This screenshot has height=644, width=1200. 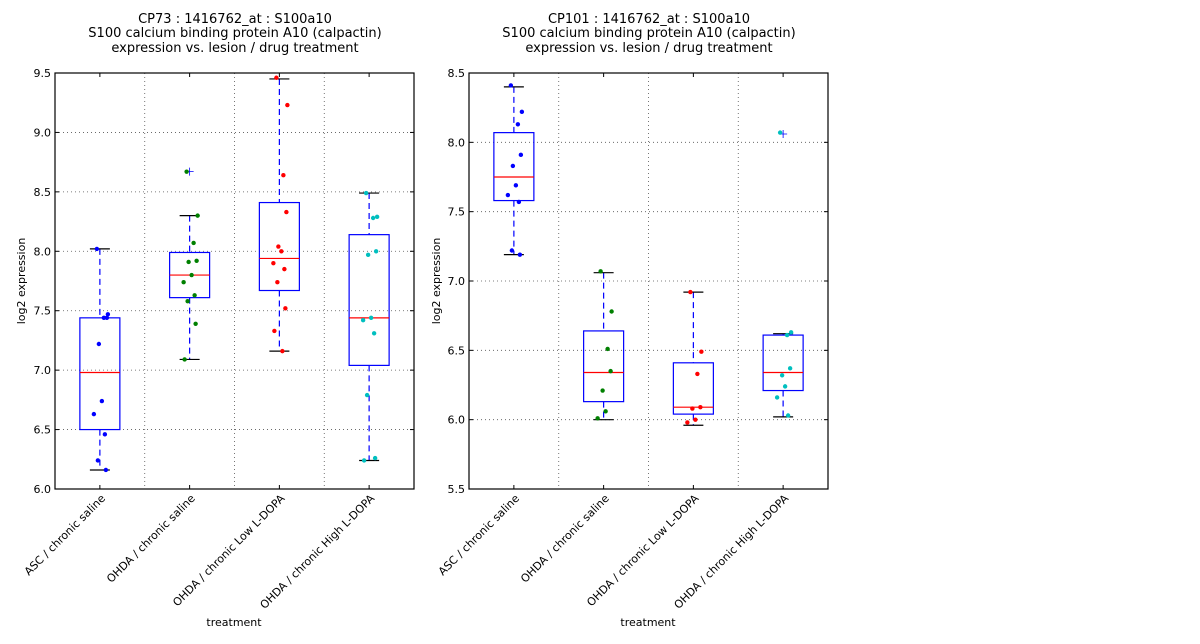 I want to click on y-tick-label: 6.0, so click(x=457, y=420).